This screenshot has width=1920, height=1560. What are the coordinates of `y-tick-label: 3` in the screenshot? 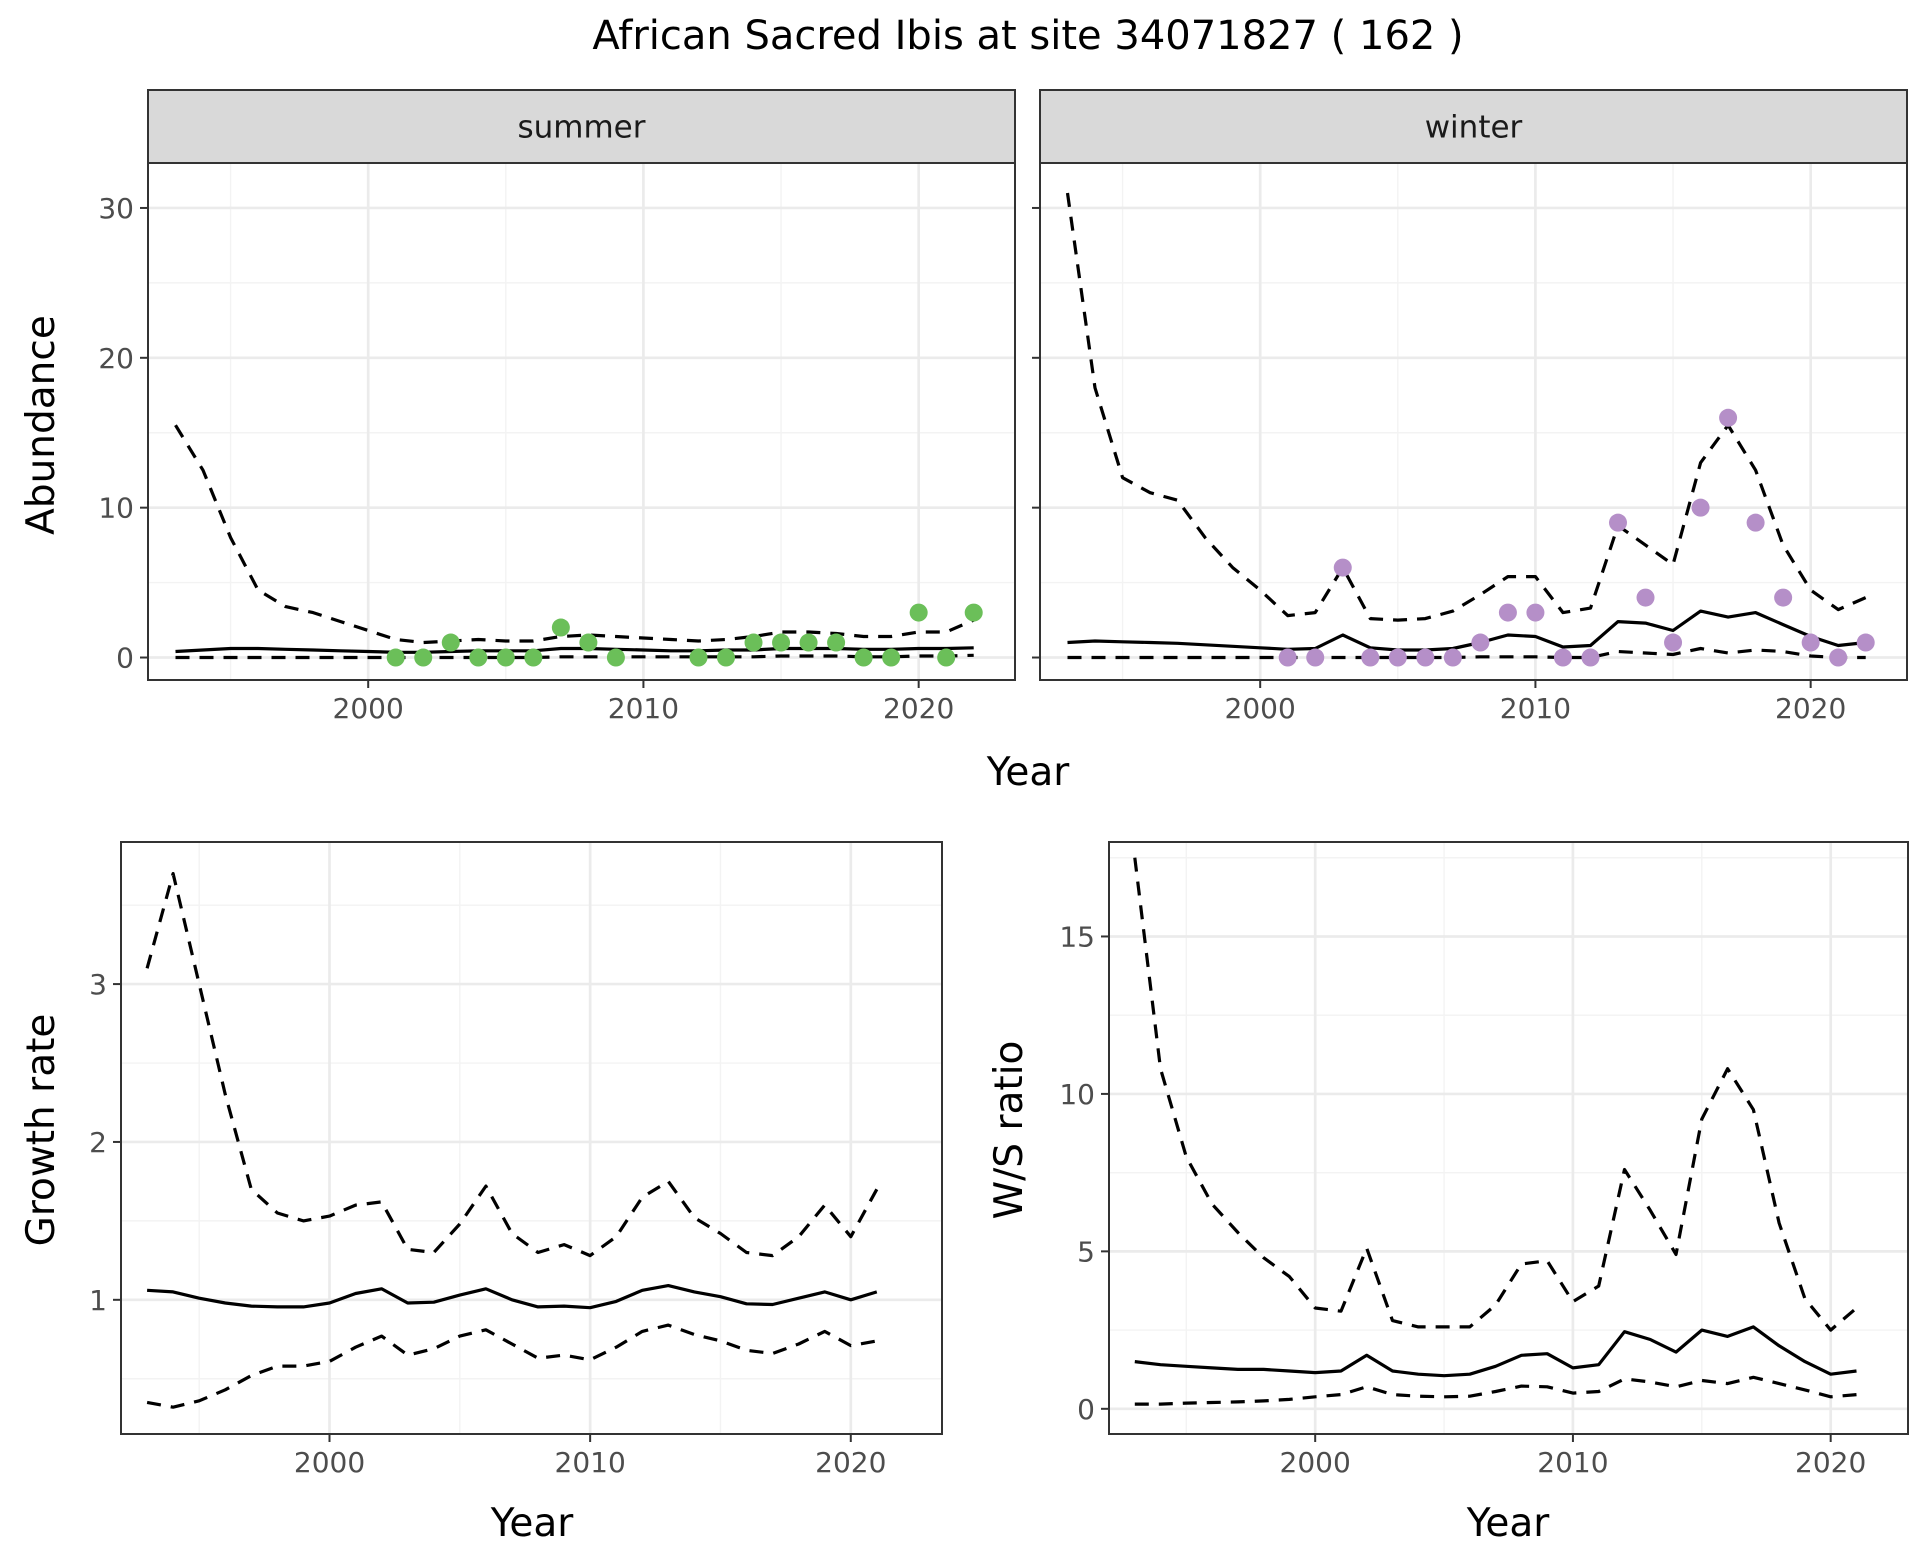 It's located at (98, 984).